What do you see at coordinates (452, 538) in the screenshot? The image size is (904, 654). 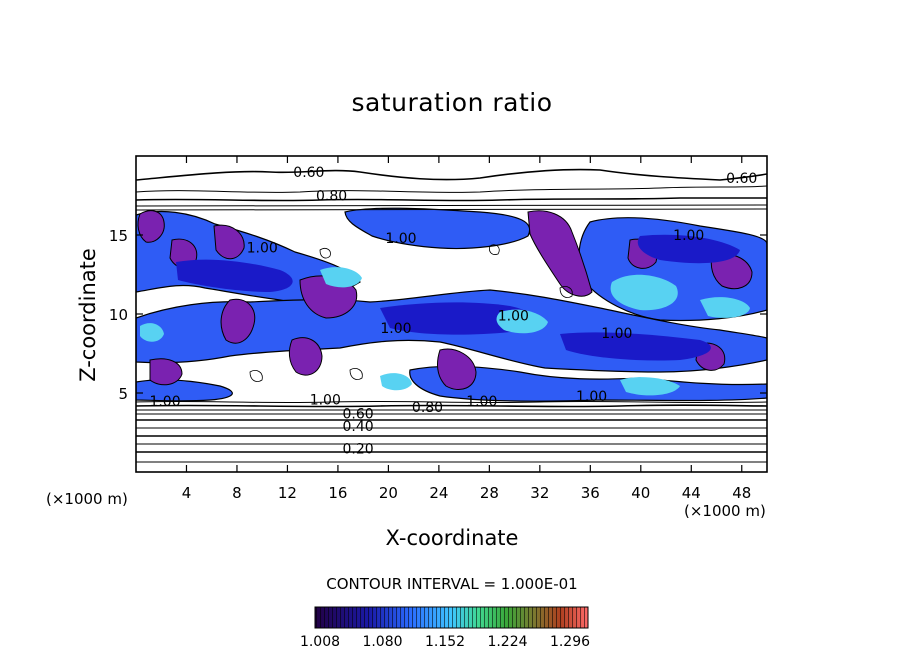 I see `x-axis-label: X-coordinate` at bounding box center [452, 538].